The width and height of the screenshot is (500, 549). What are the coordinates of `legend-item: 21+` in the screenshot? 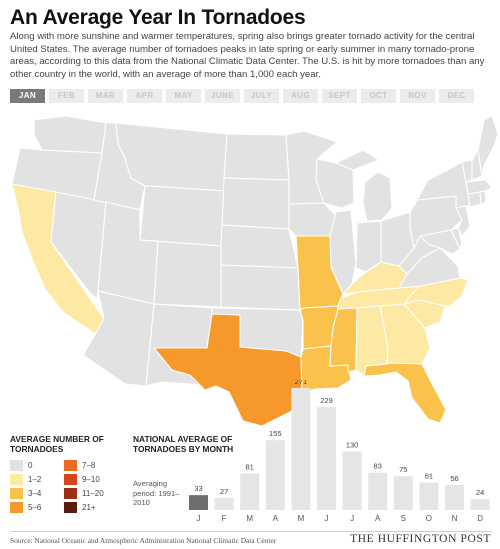 It's located at (89, 507).